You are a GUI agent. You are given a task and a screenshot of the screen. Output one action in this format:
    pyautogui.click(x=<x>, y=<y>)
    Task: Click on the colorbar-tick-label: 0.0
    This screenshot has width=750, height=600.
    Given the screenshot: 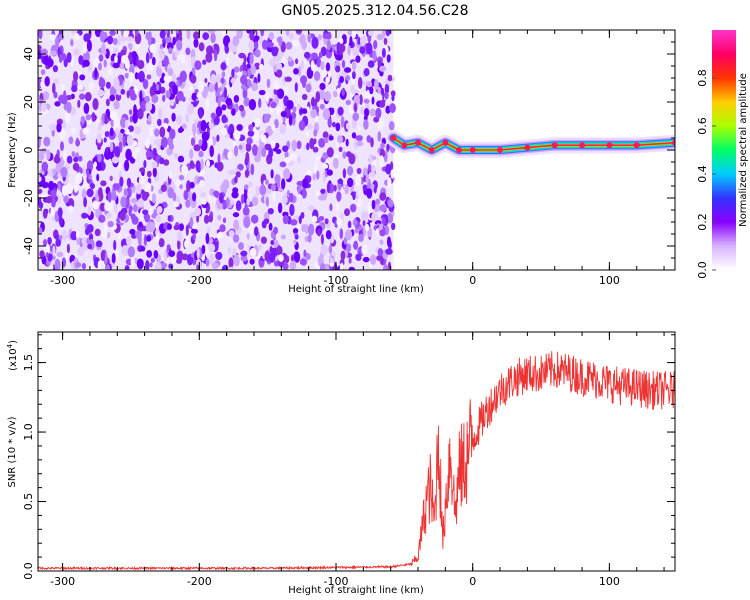 What is the action you would take?
    pyautogui.click(x=702, y=270)
    